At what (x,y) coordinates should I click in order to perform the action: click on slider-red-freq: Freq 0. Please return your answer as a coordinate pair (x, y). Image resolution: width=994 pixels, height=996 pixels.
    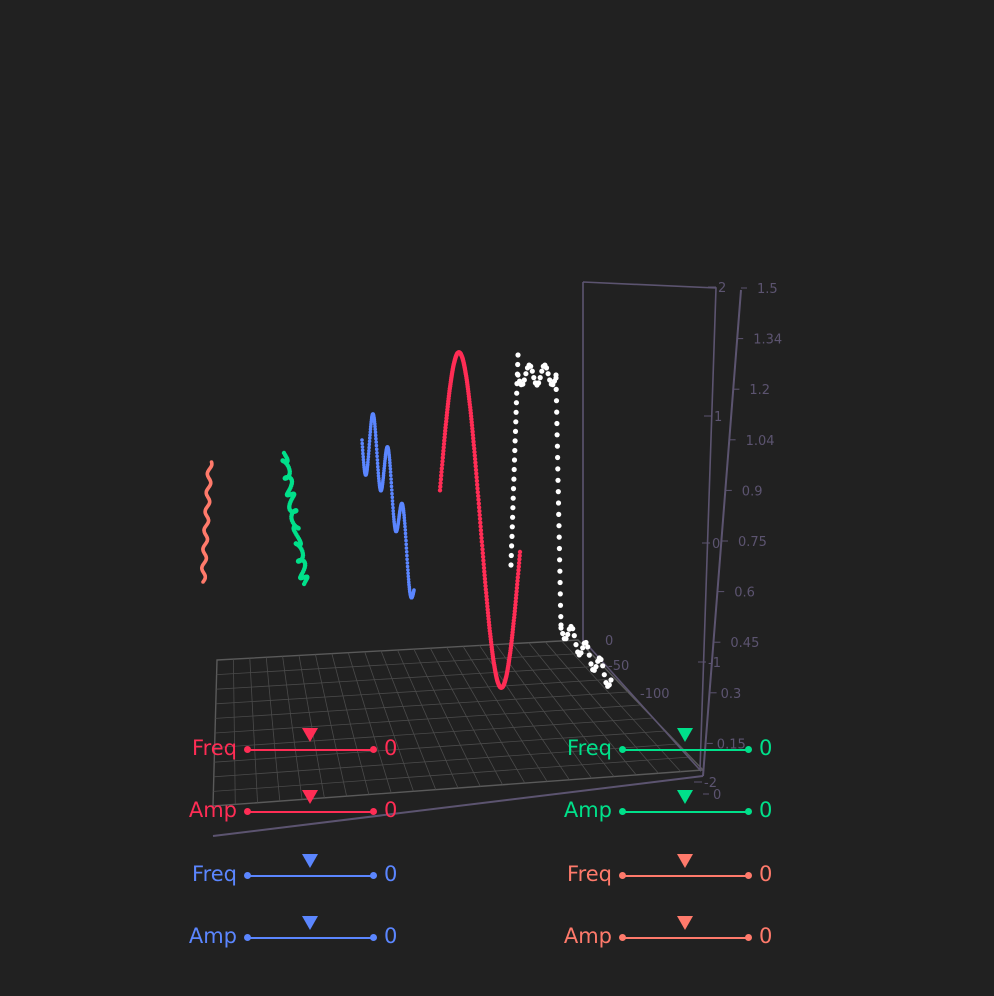
    Looking at the image, I should click on (295, 748).